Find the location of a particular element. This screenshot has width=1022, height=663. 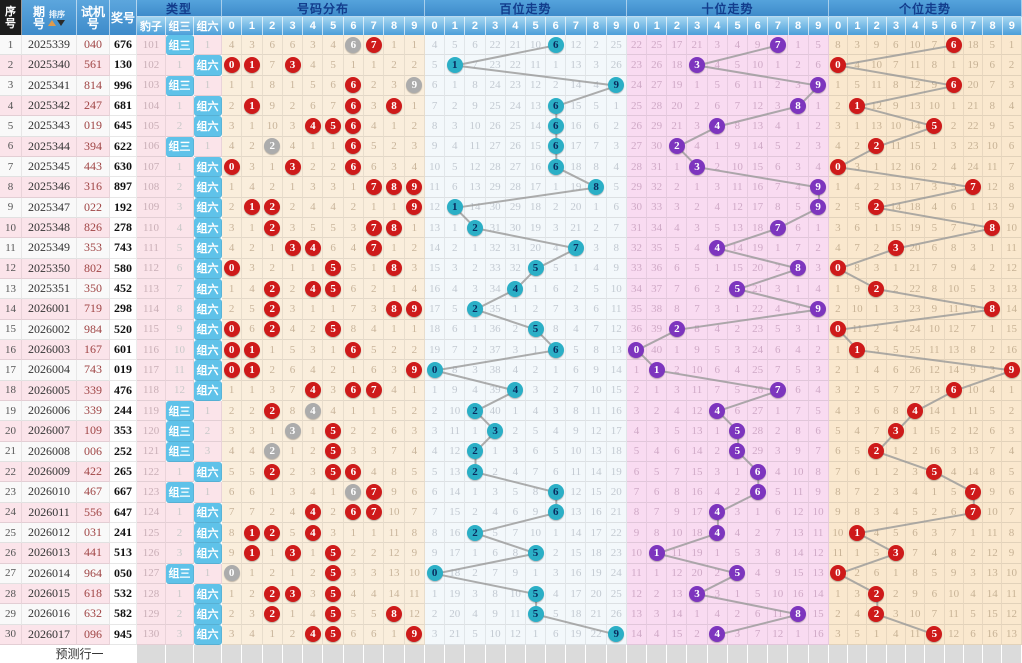

shiwei-cell: 7 is located at coordinates (778, 533).